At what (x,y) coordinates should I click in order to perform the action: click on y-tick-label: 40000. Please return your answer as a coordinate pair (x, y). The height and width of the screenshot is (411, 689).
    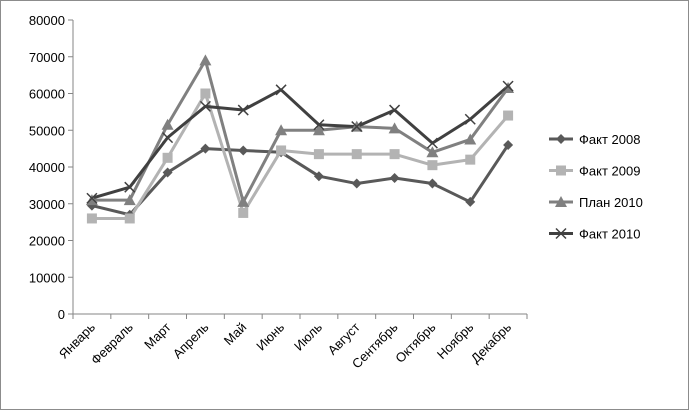
    Looking at the image, I should click on (47, 167).